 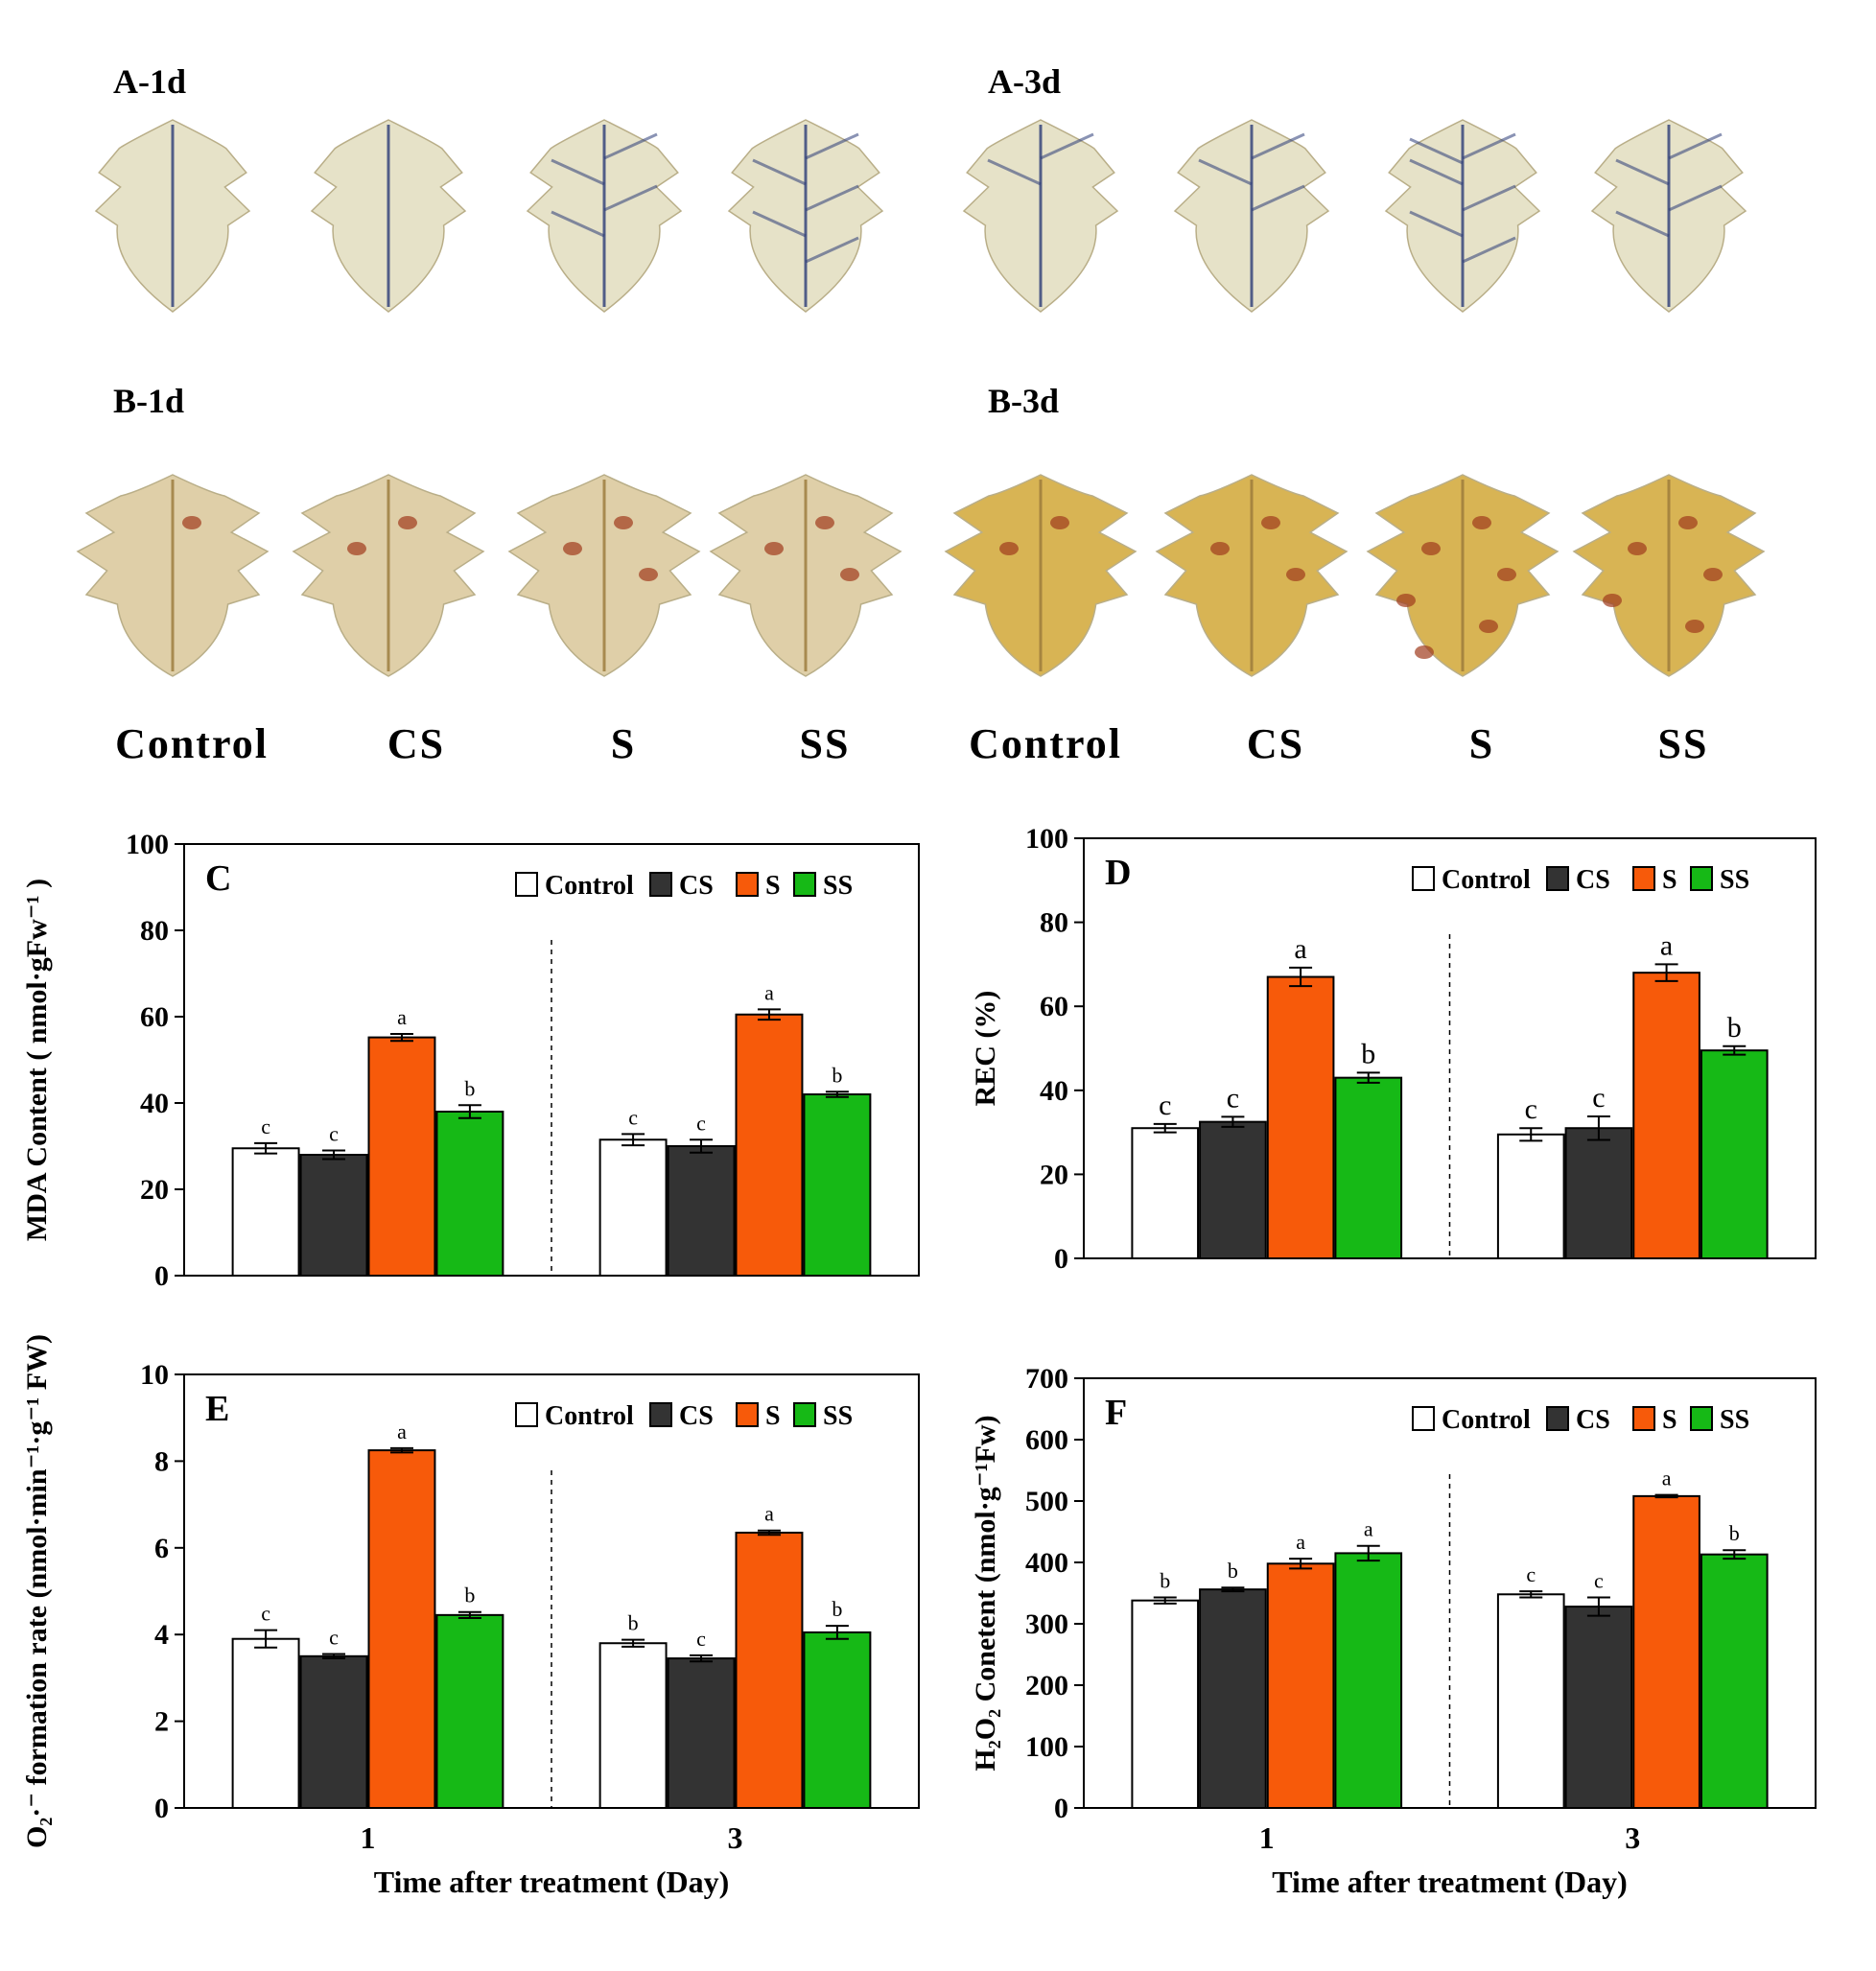 What do you see at coordinates (1116, 1413) in the screenshot?
I see `panel-letter: F` at bounding box center [1116, 1413].